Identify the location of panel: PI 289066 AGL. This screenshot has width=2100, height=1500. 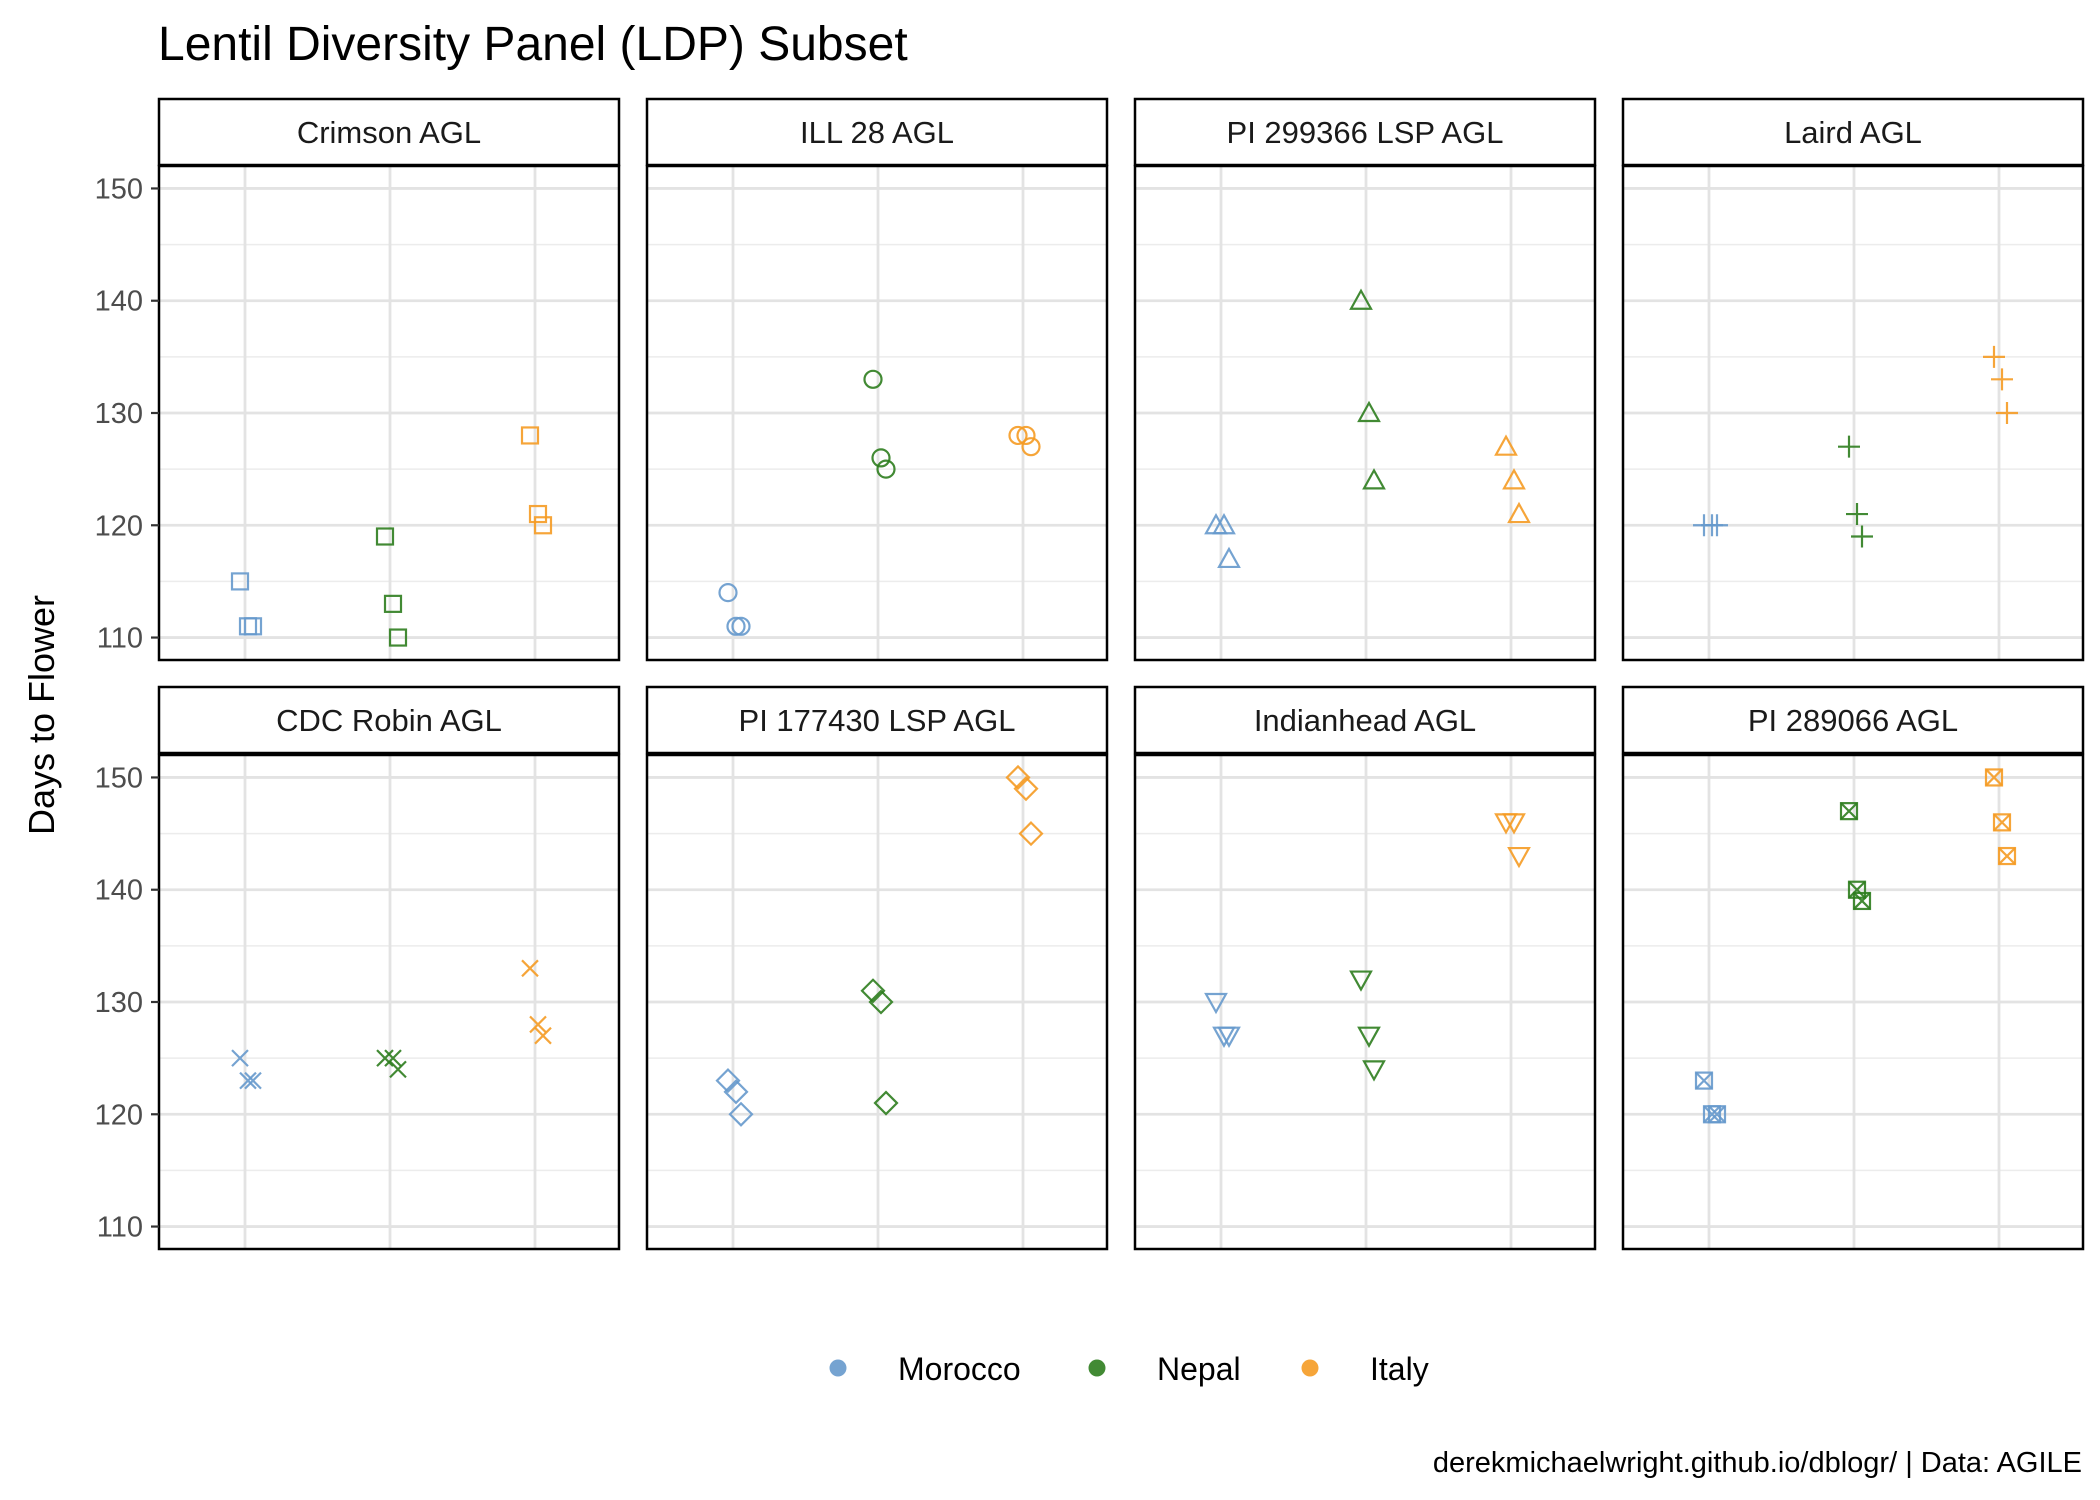
(1853, 968).